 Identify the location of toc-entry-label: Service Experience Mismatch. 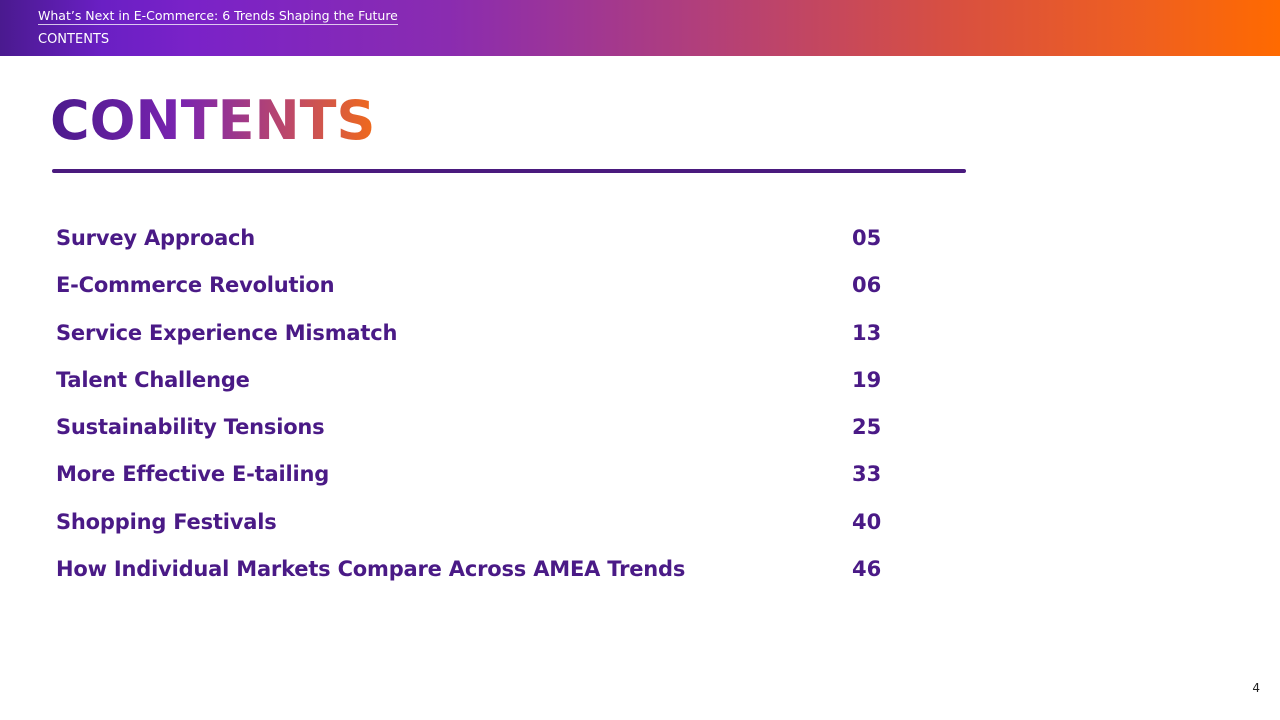
(227, 332).